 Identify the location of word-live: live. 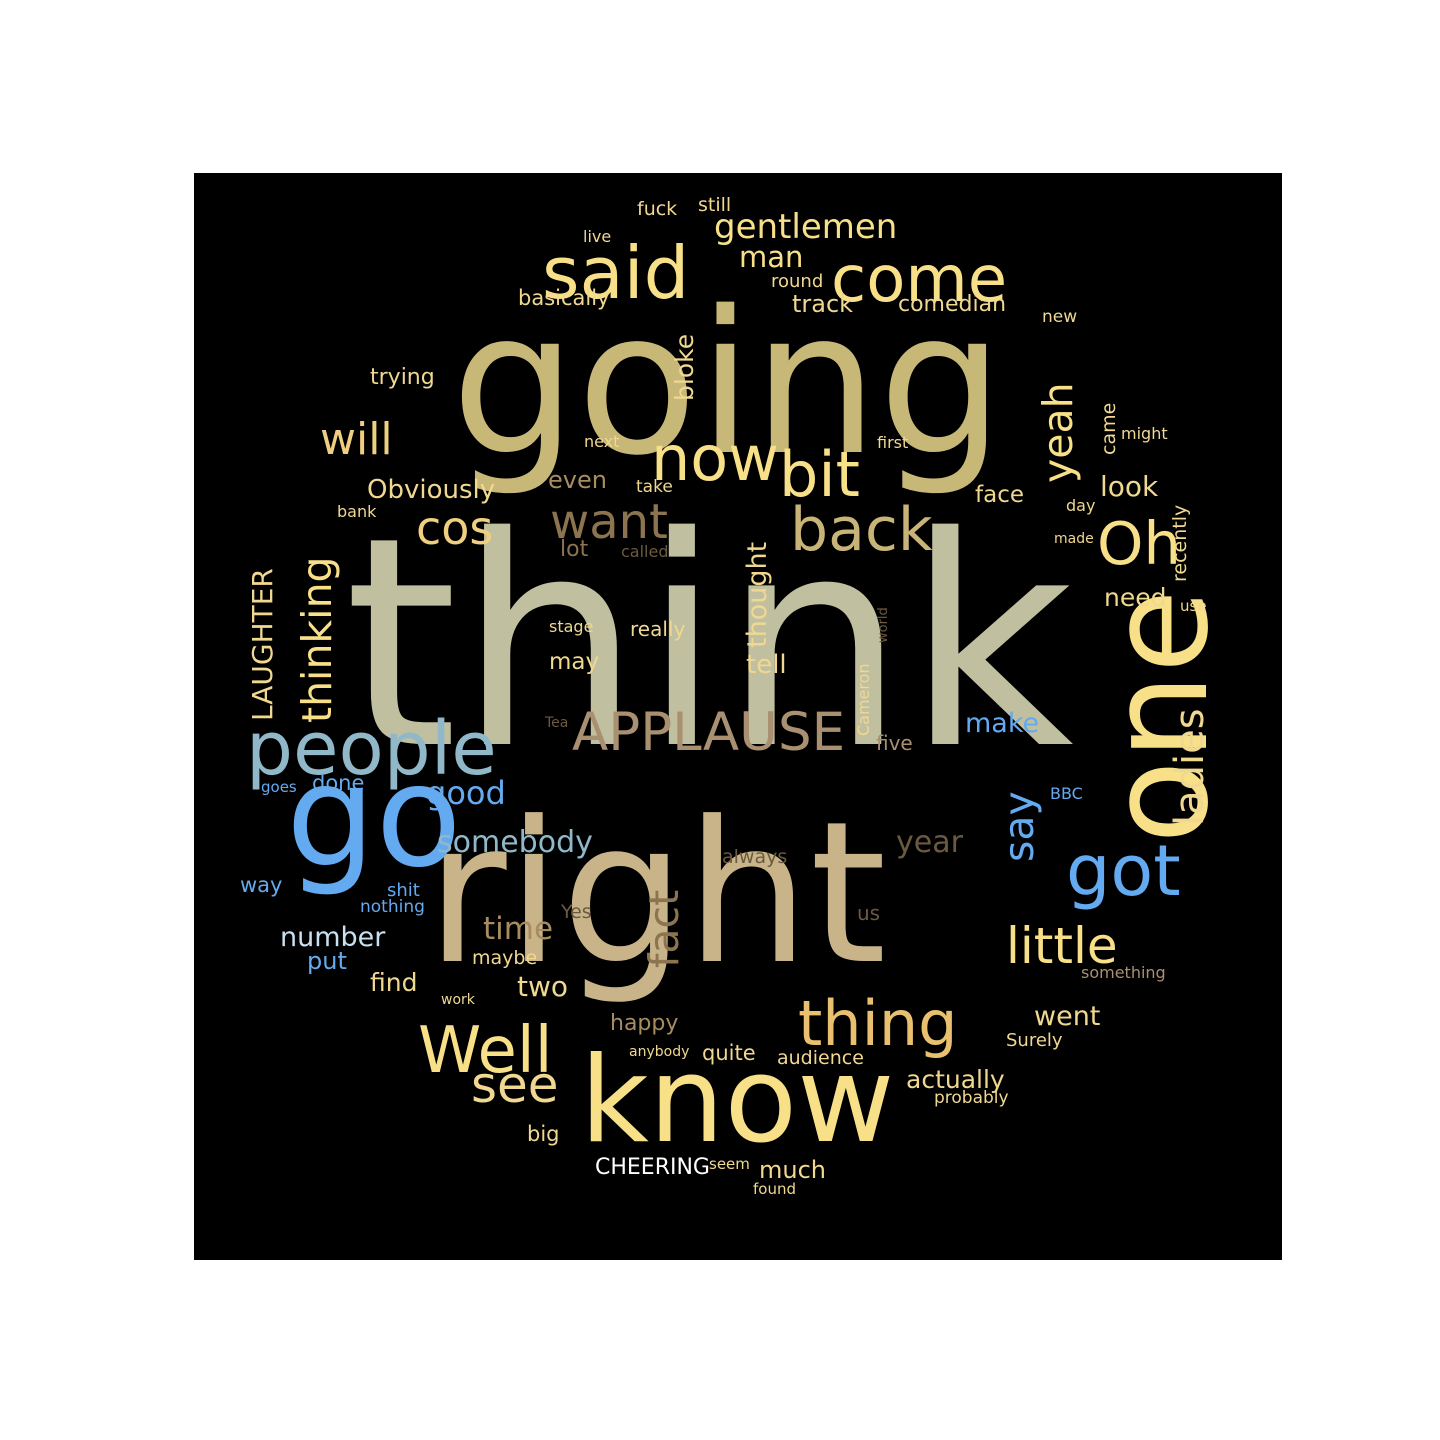
(597, 236).